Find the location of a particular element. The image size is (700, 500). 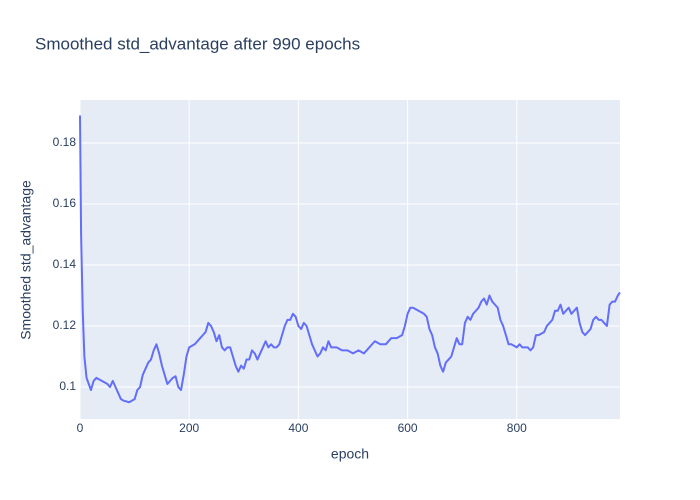

x-tick-label: 200 is located at coordinates (189, 428).